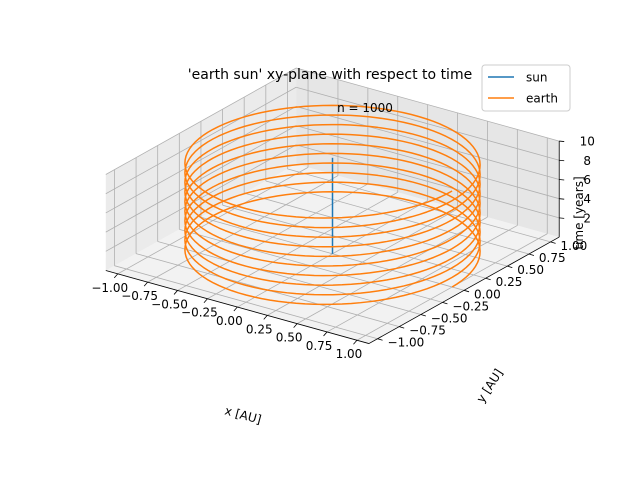  What do you see at coordinates (289, 338) in the screenshot?
I see `x-tick-label: 0.50` at bounding box center [289, 338].